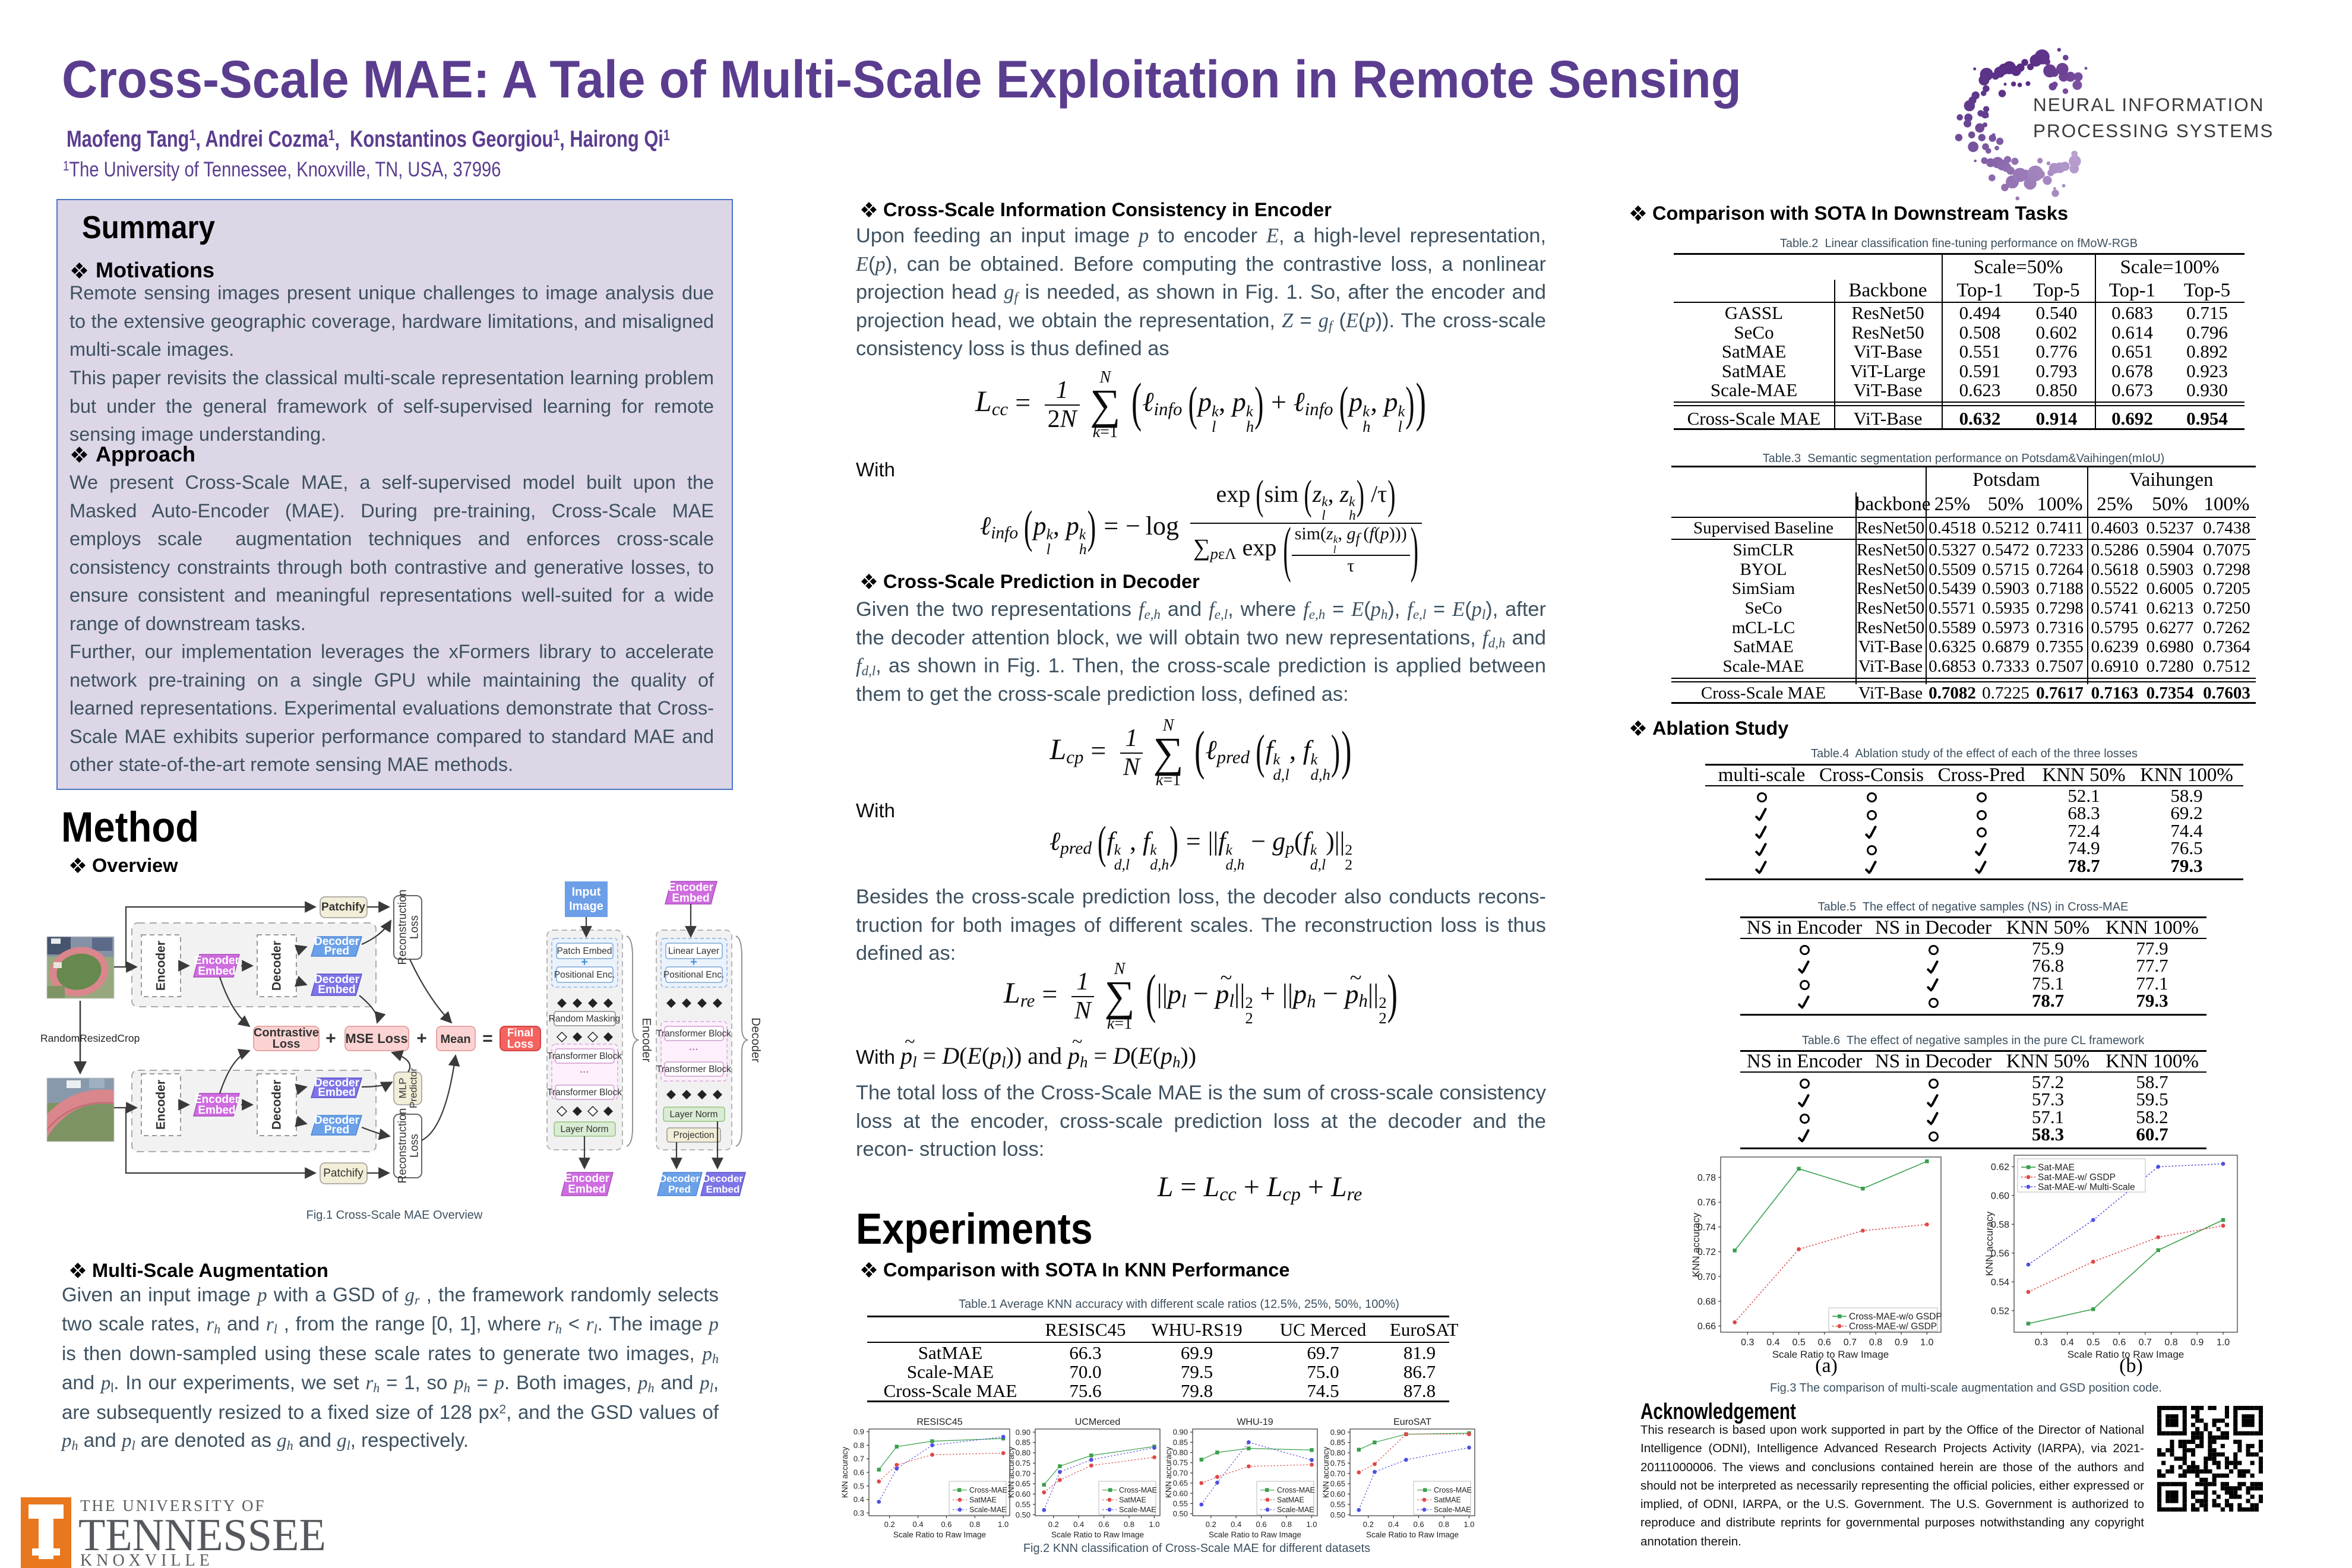 This screenshot has width=2352, height=1568. What do you see at coordinates (286, 1032) in the screenshot?
I see `svg-text: Contrastive` at bounding box center [286, 1032].